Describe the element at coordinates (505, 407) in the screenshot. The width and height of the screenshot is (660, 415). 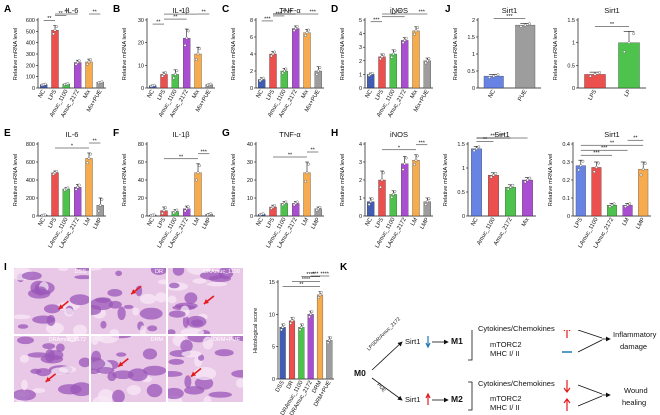
I see `mhc-bottom: MHC I/ II` at that location.